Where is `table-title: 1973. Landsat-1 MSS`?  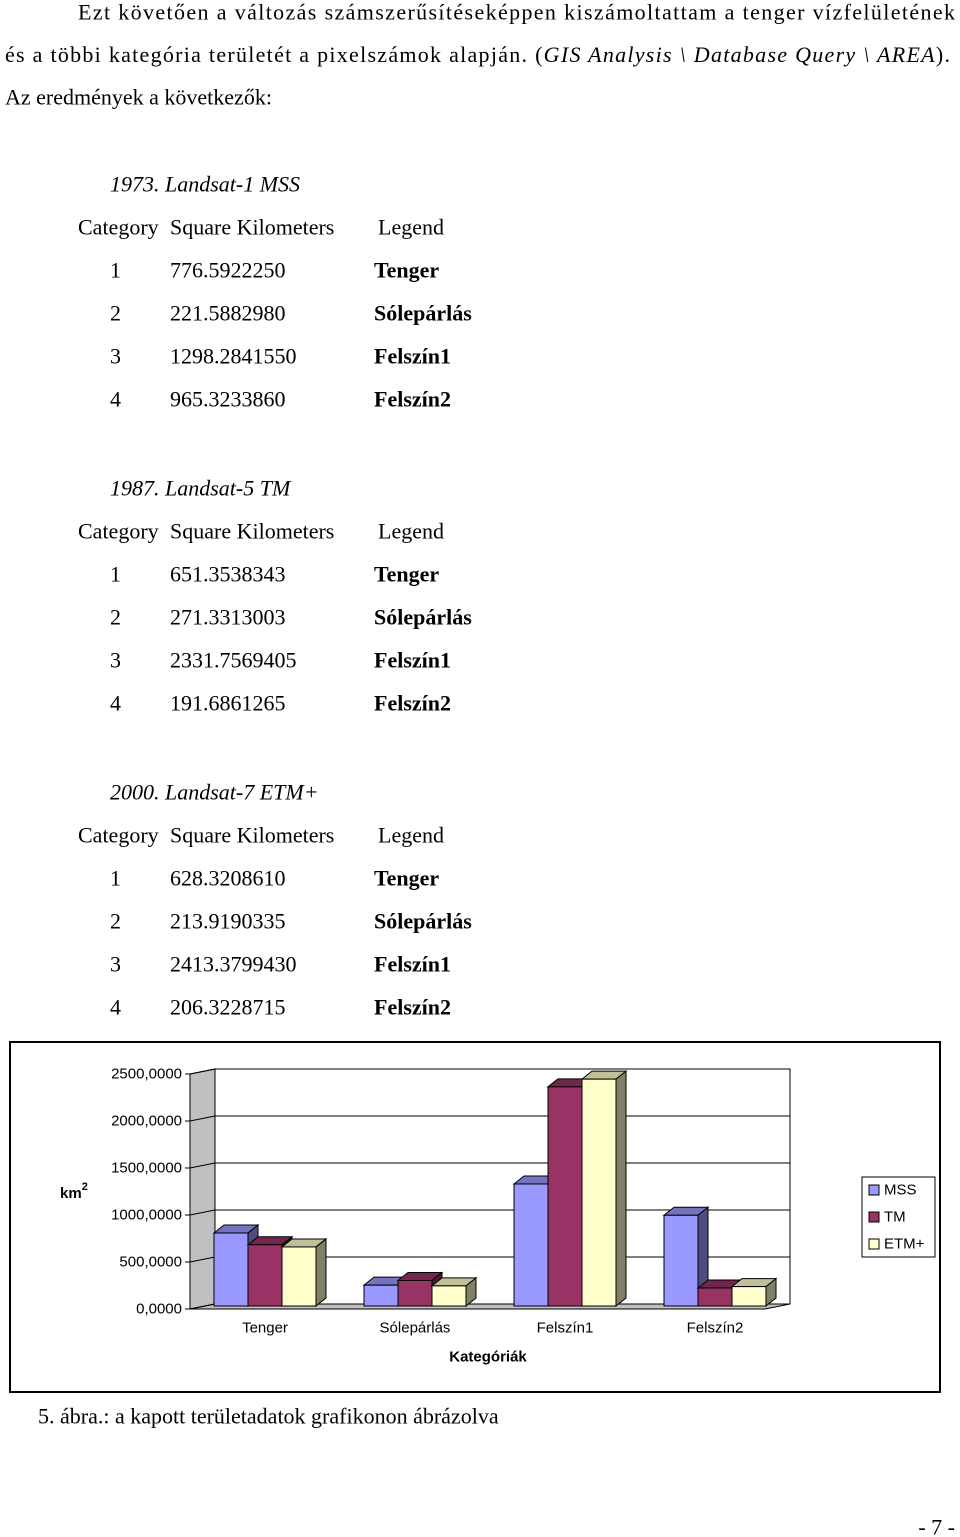
table-title: 1973. Landsat-1 MSS is located at coordinates (205, 184).